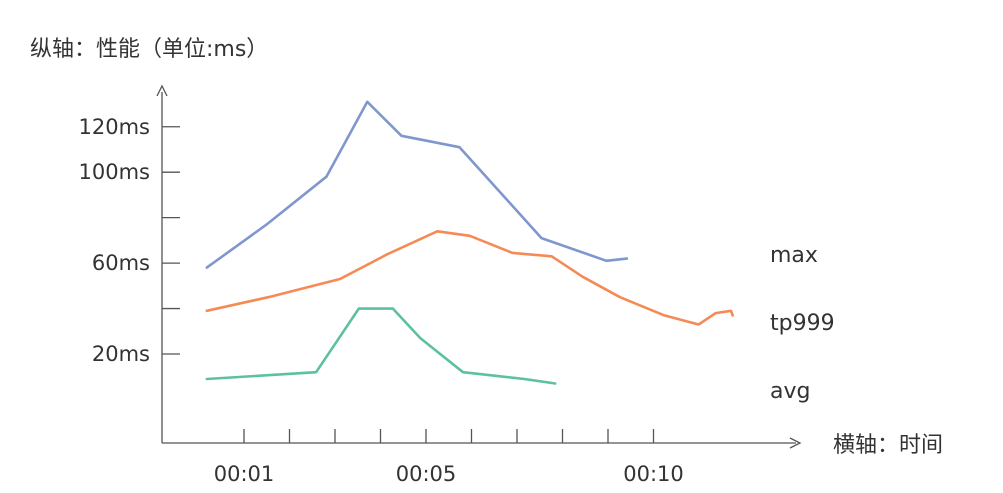  Describe the element at coordinates (470, 278) in the screenshot. I see `series-line-tp999` at that location.